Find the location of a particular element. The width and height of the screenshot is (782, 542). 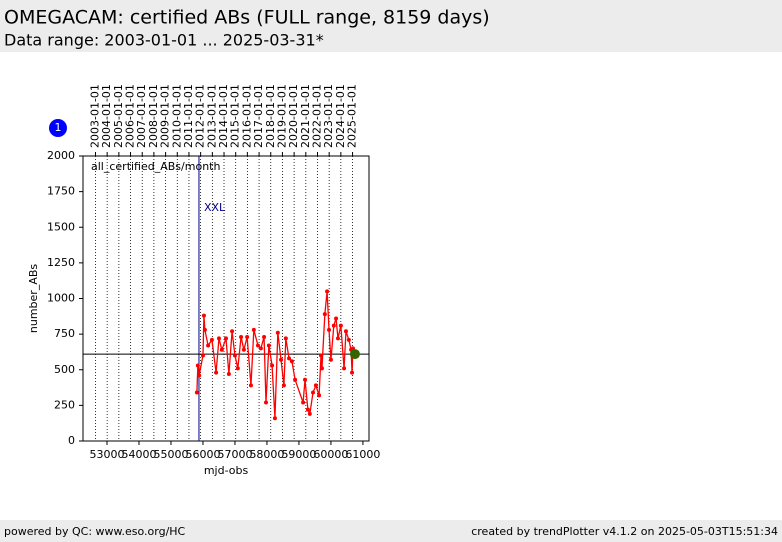

y-tick-label: 1750 is located at coordinates (61, 191).